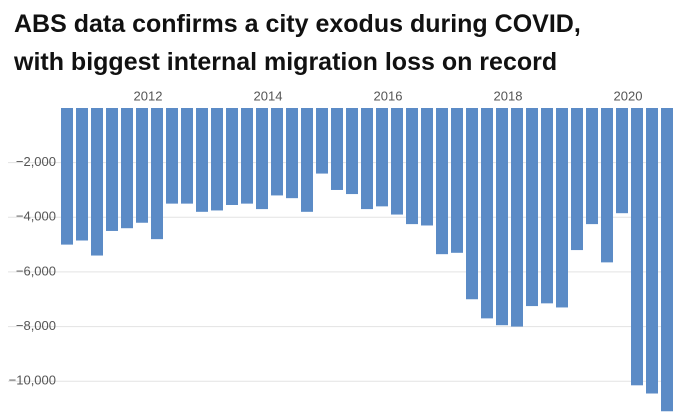  I want to click on y-tick-label: −4,000, so click(36, 216).